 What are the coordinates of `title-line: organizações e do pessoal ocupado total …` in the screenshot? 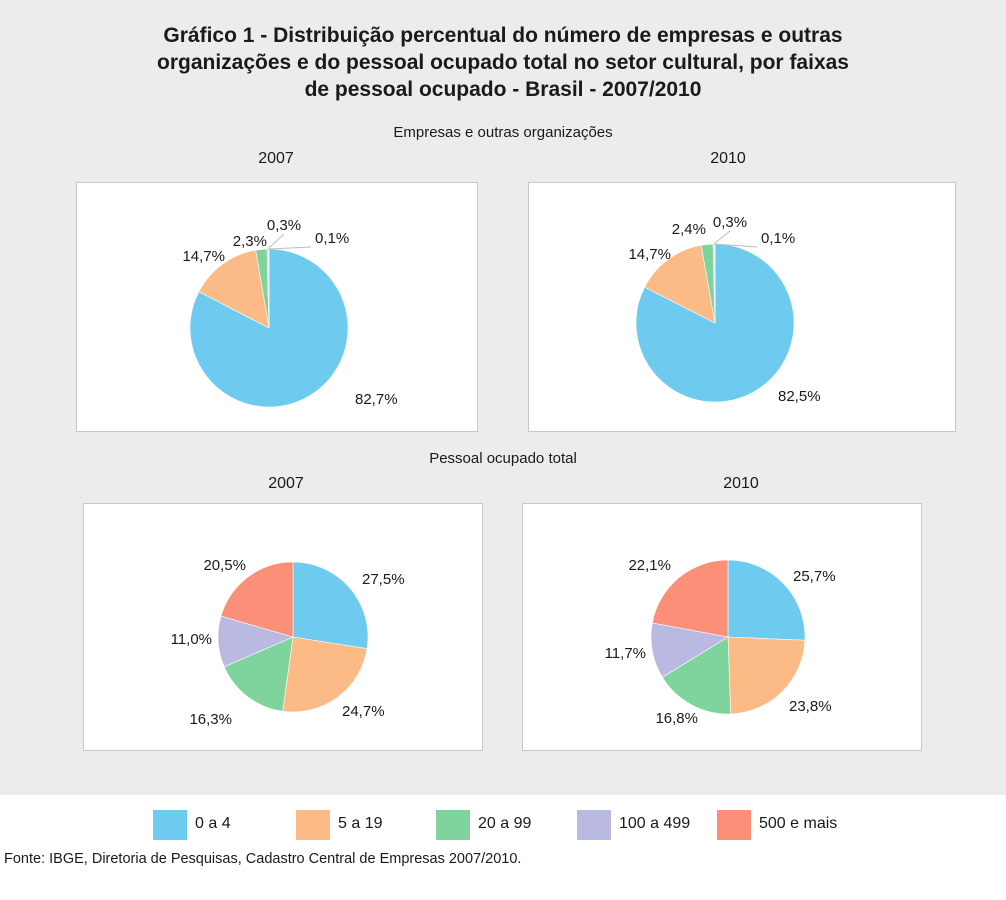 It's located at (503, 62).